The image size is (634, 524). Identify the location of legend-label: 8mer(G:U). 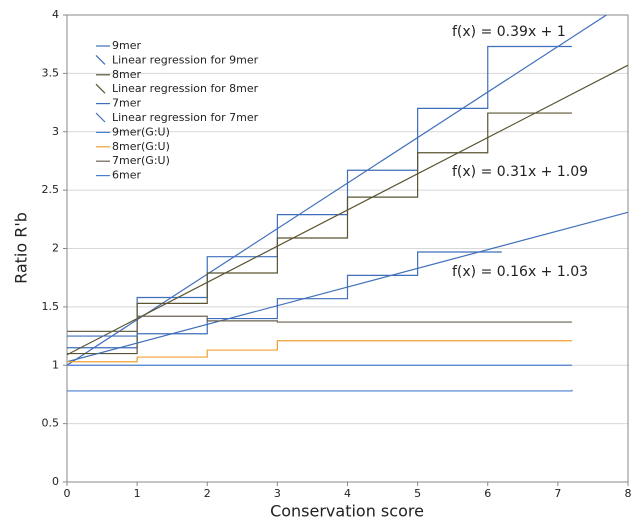
(141, 146).